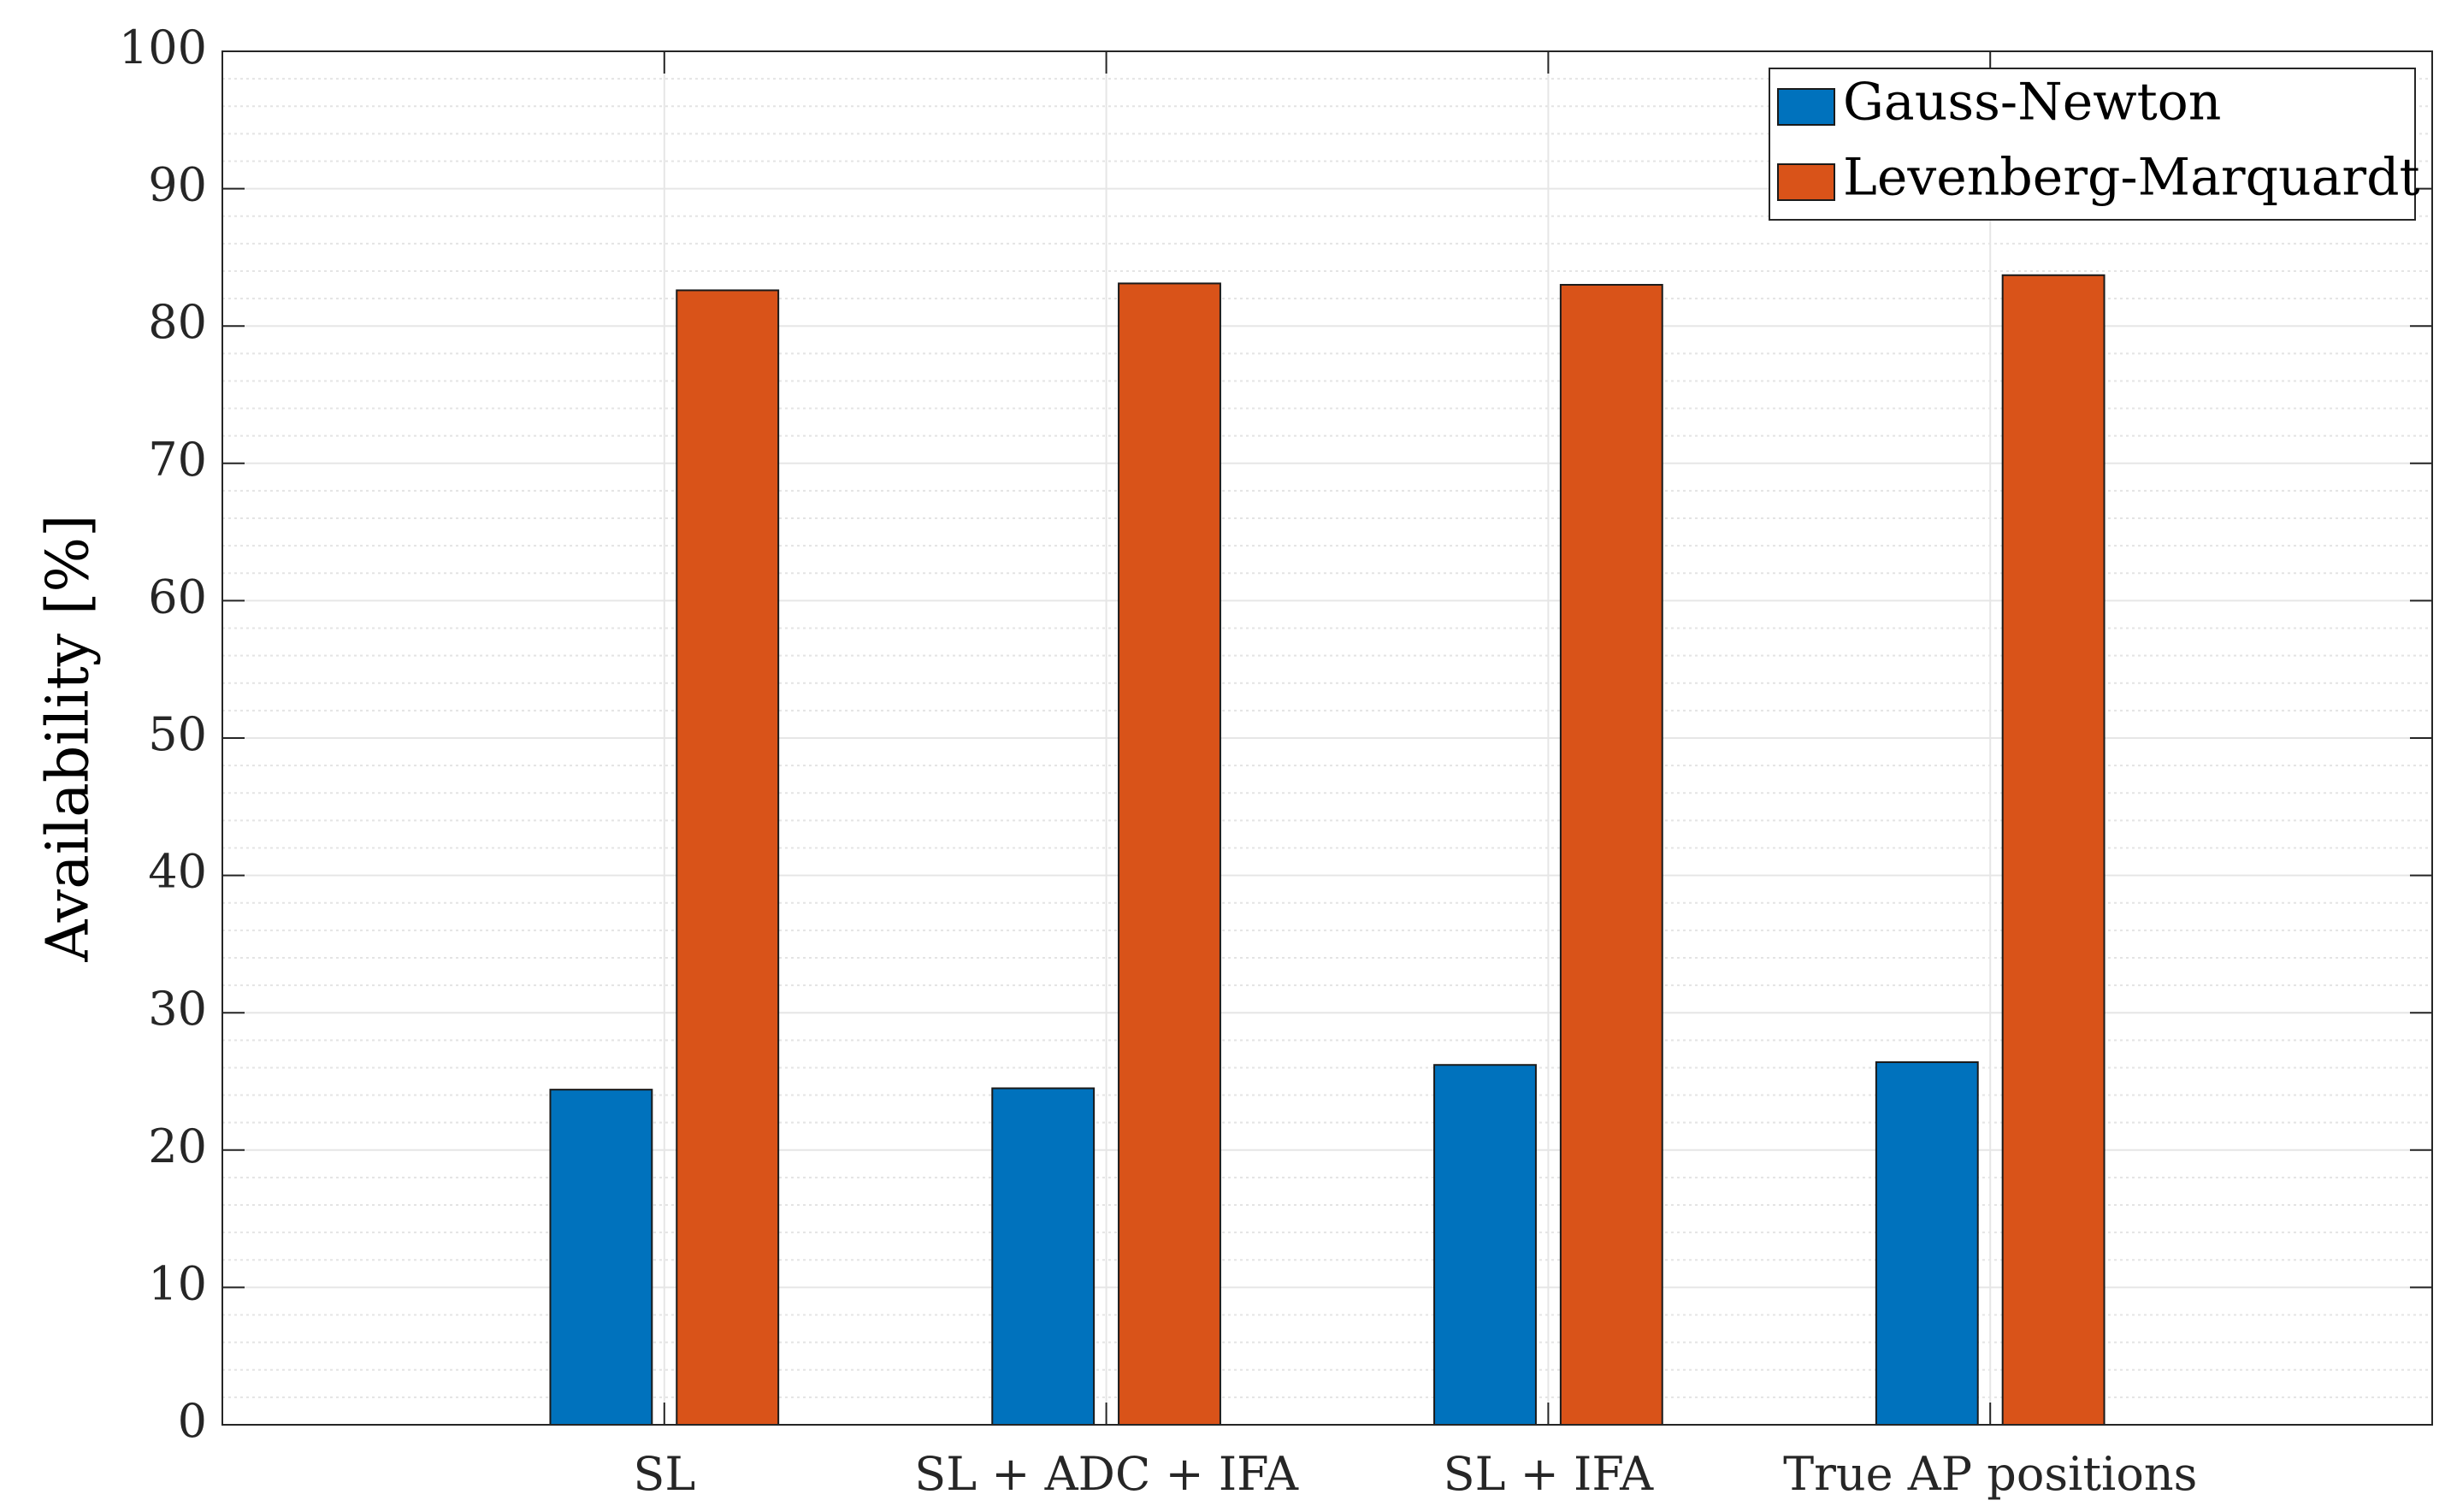 The image size is (2451, 1512). Describe the element at coordinates (177, 1283) in the screenshot. I see `y-tick-label: 10` at that location.